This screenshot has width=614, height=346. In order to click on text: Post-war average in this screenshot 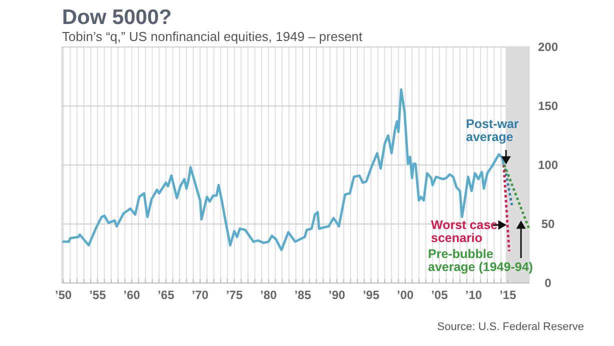, I will do `click(492, 130)`.